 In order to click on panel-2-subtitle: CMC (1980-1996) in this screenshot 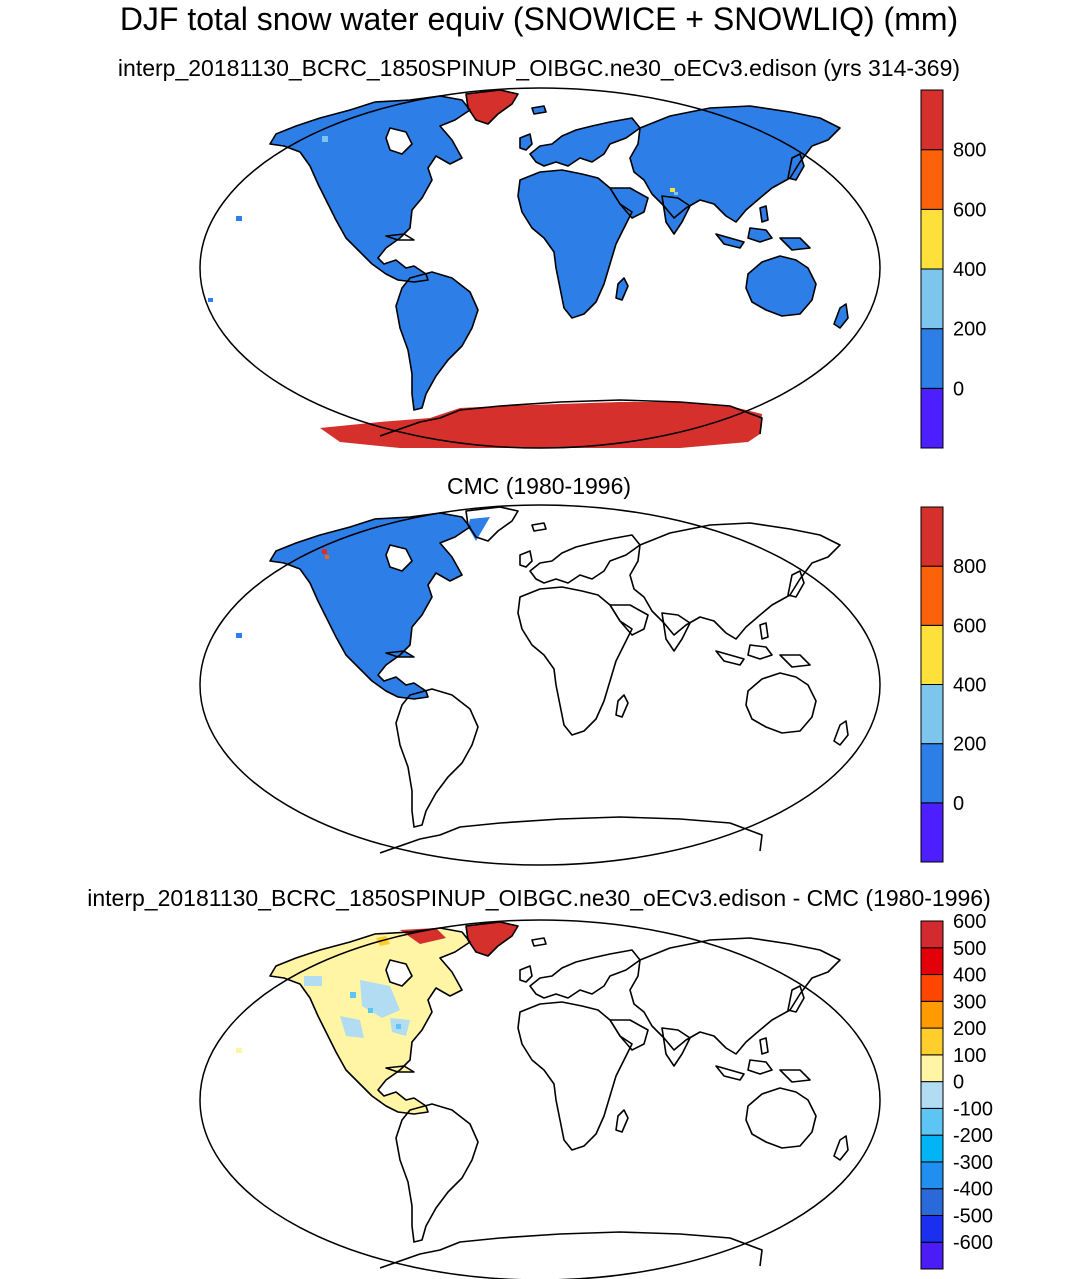, I will do `click(539, 486)`.